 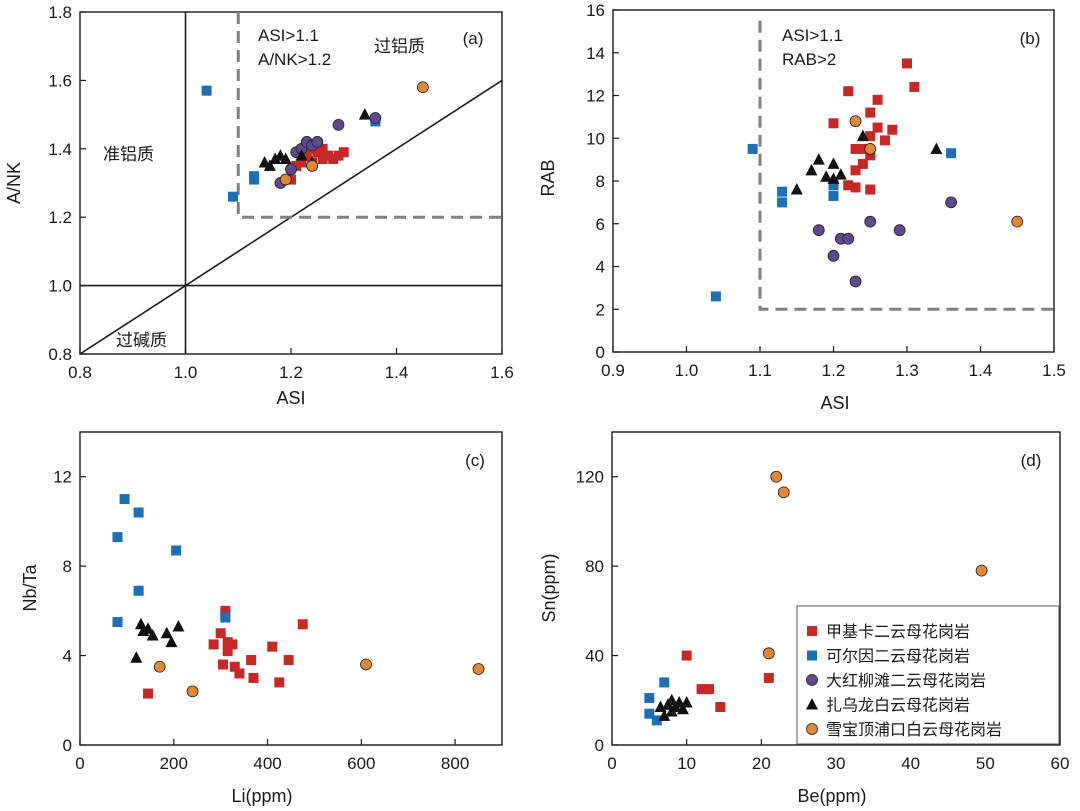 I want to click on x-tick-label: 0, so click(x=79, y=763).